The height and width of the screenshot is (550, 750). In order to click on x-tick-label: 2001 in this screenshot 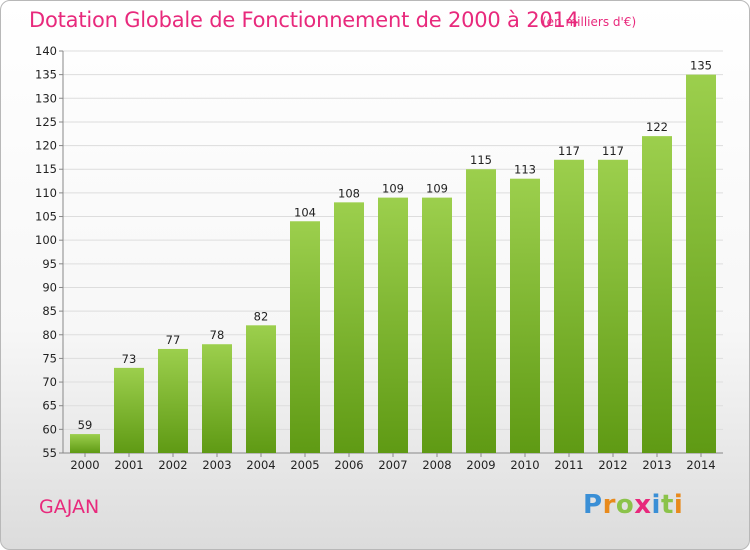, I will do `click(128, 465)`.